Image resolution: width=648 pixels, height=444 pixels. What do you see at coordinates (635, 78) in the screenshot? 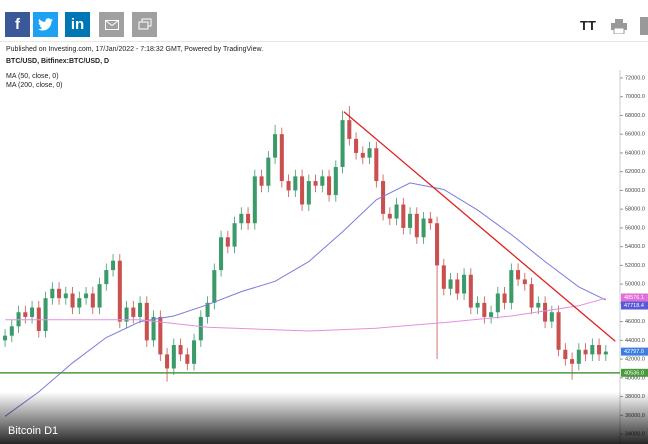
I see `y-tick-label: 72000.0` at bounding box center [635, 78].